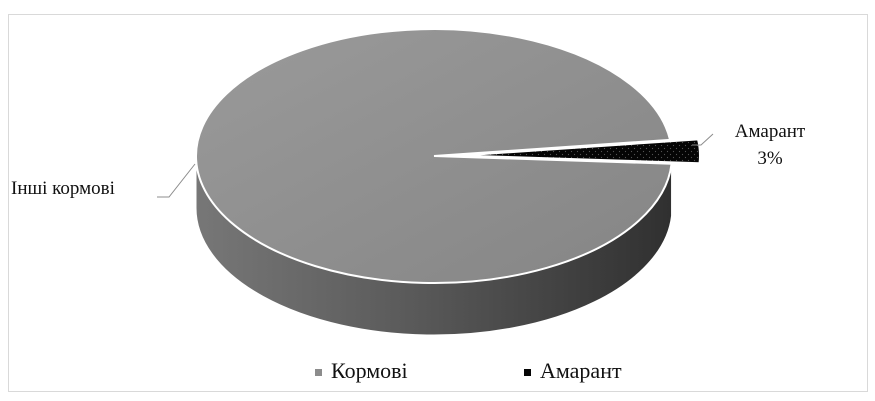  Describe the element at coordinates (703, 139) in the screenshot. I see `leader-line-amaranth` at that location.